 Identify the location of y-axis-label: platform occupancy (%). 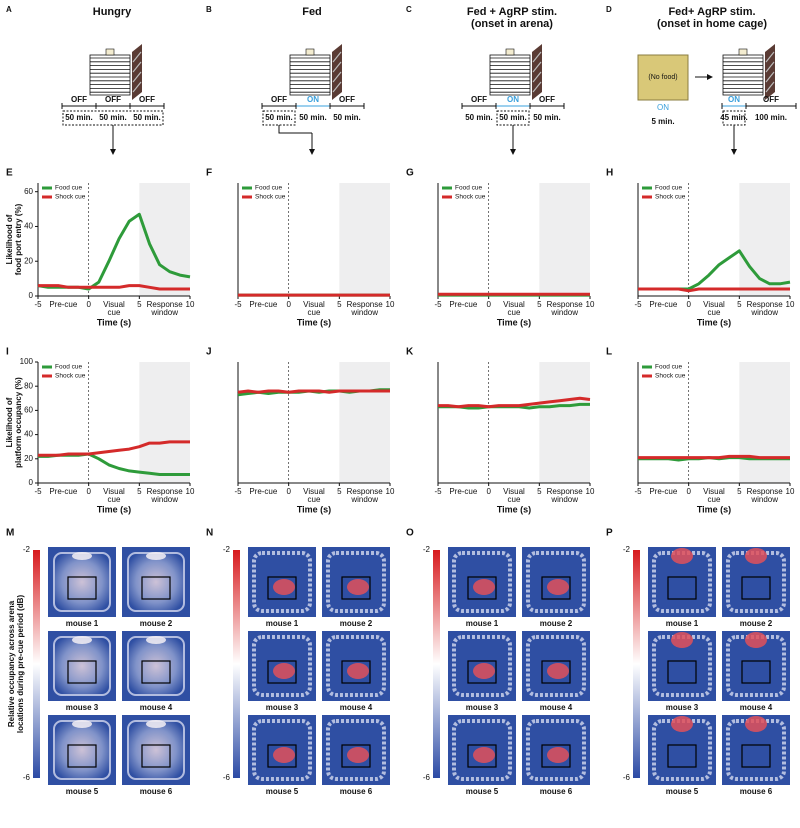
(18, 422).